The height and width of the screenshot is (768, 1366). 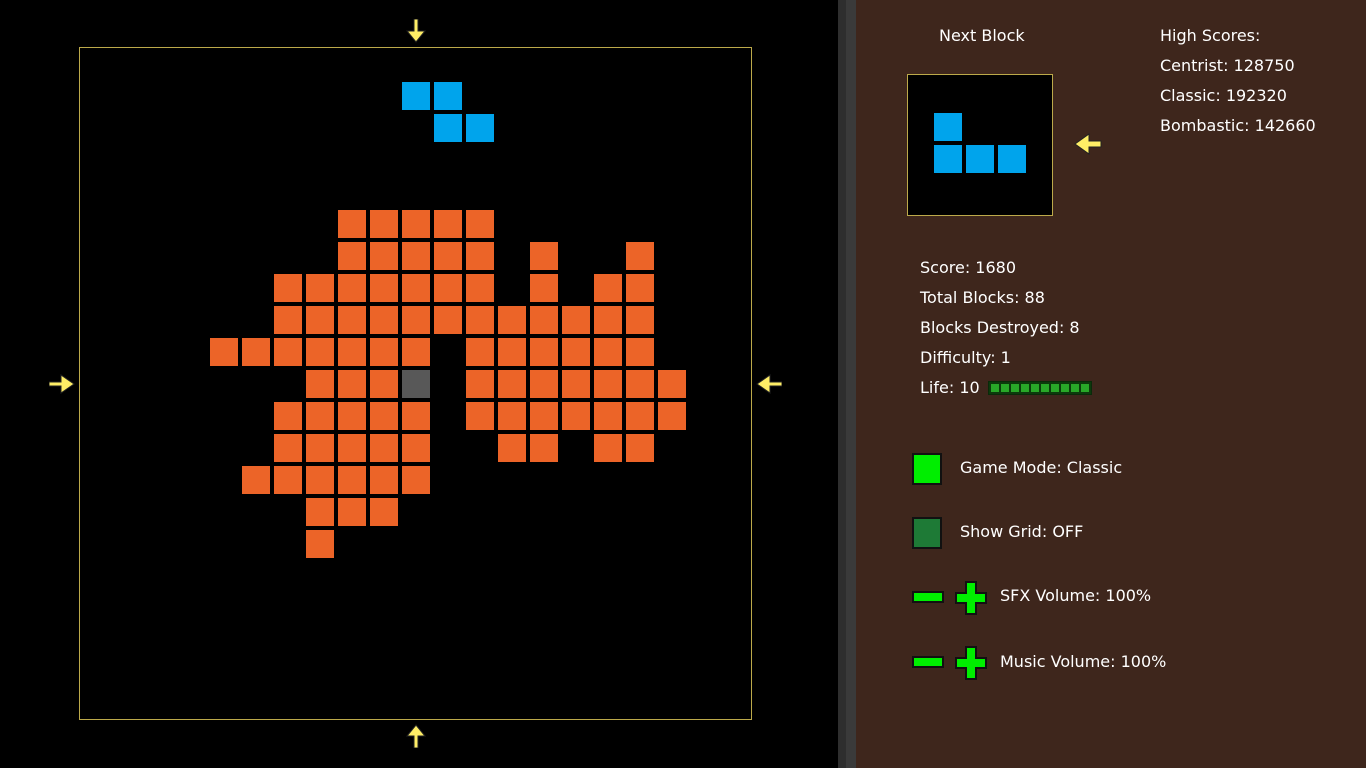 What do you see at coordinates (968, 267) in the screenshot?
I see `score-text: Score: 1680` at bounding box center [968, 267].